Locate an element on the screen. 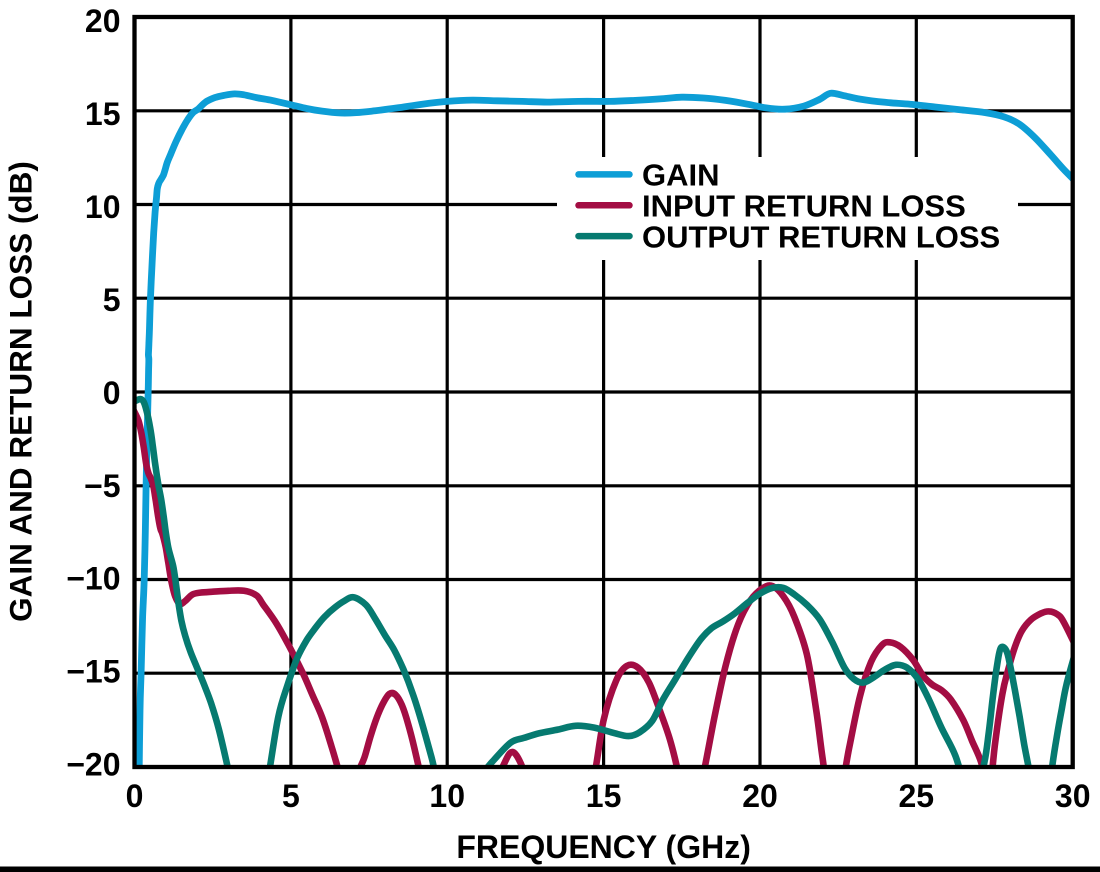 The width and height of the screenshot is (1100, 872). svg-text: −10 is located at coordinates (93, 579).